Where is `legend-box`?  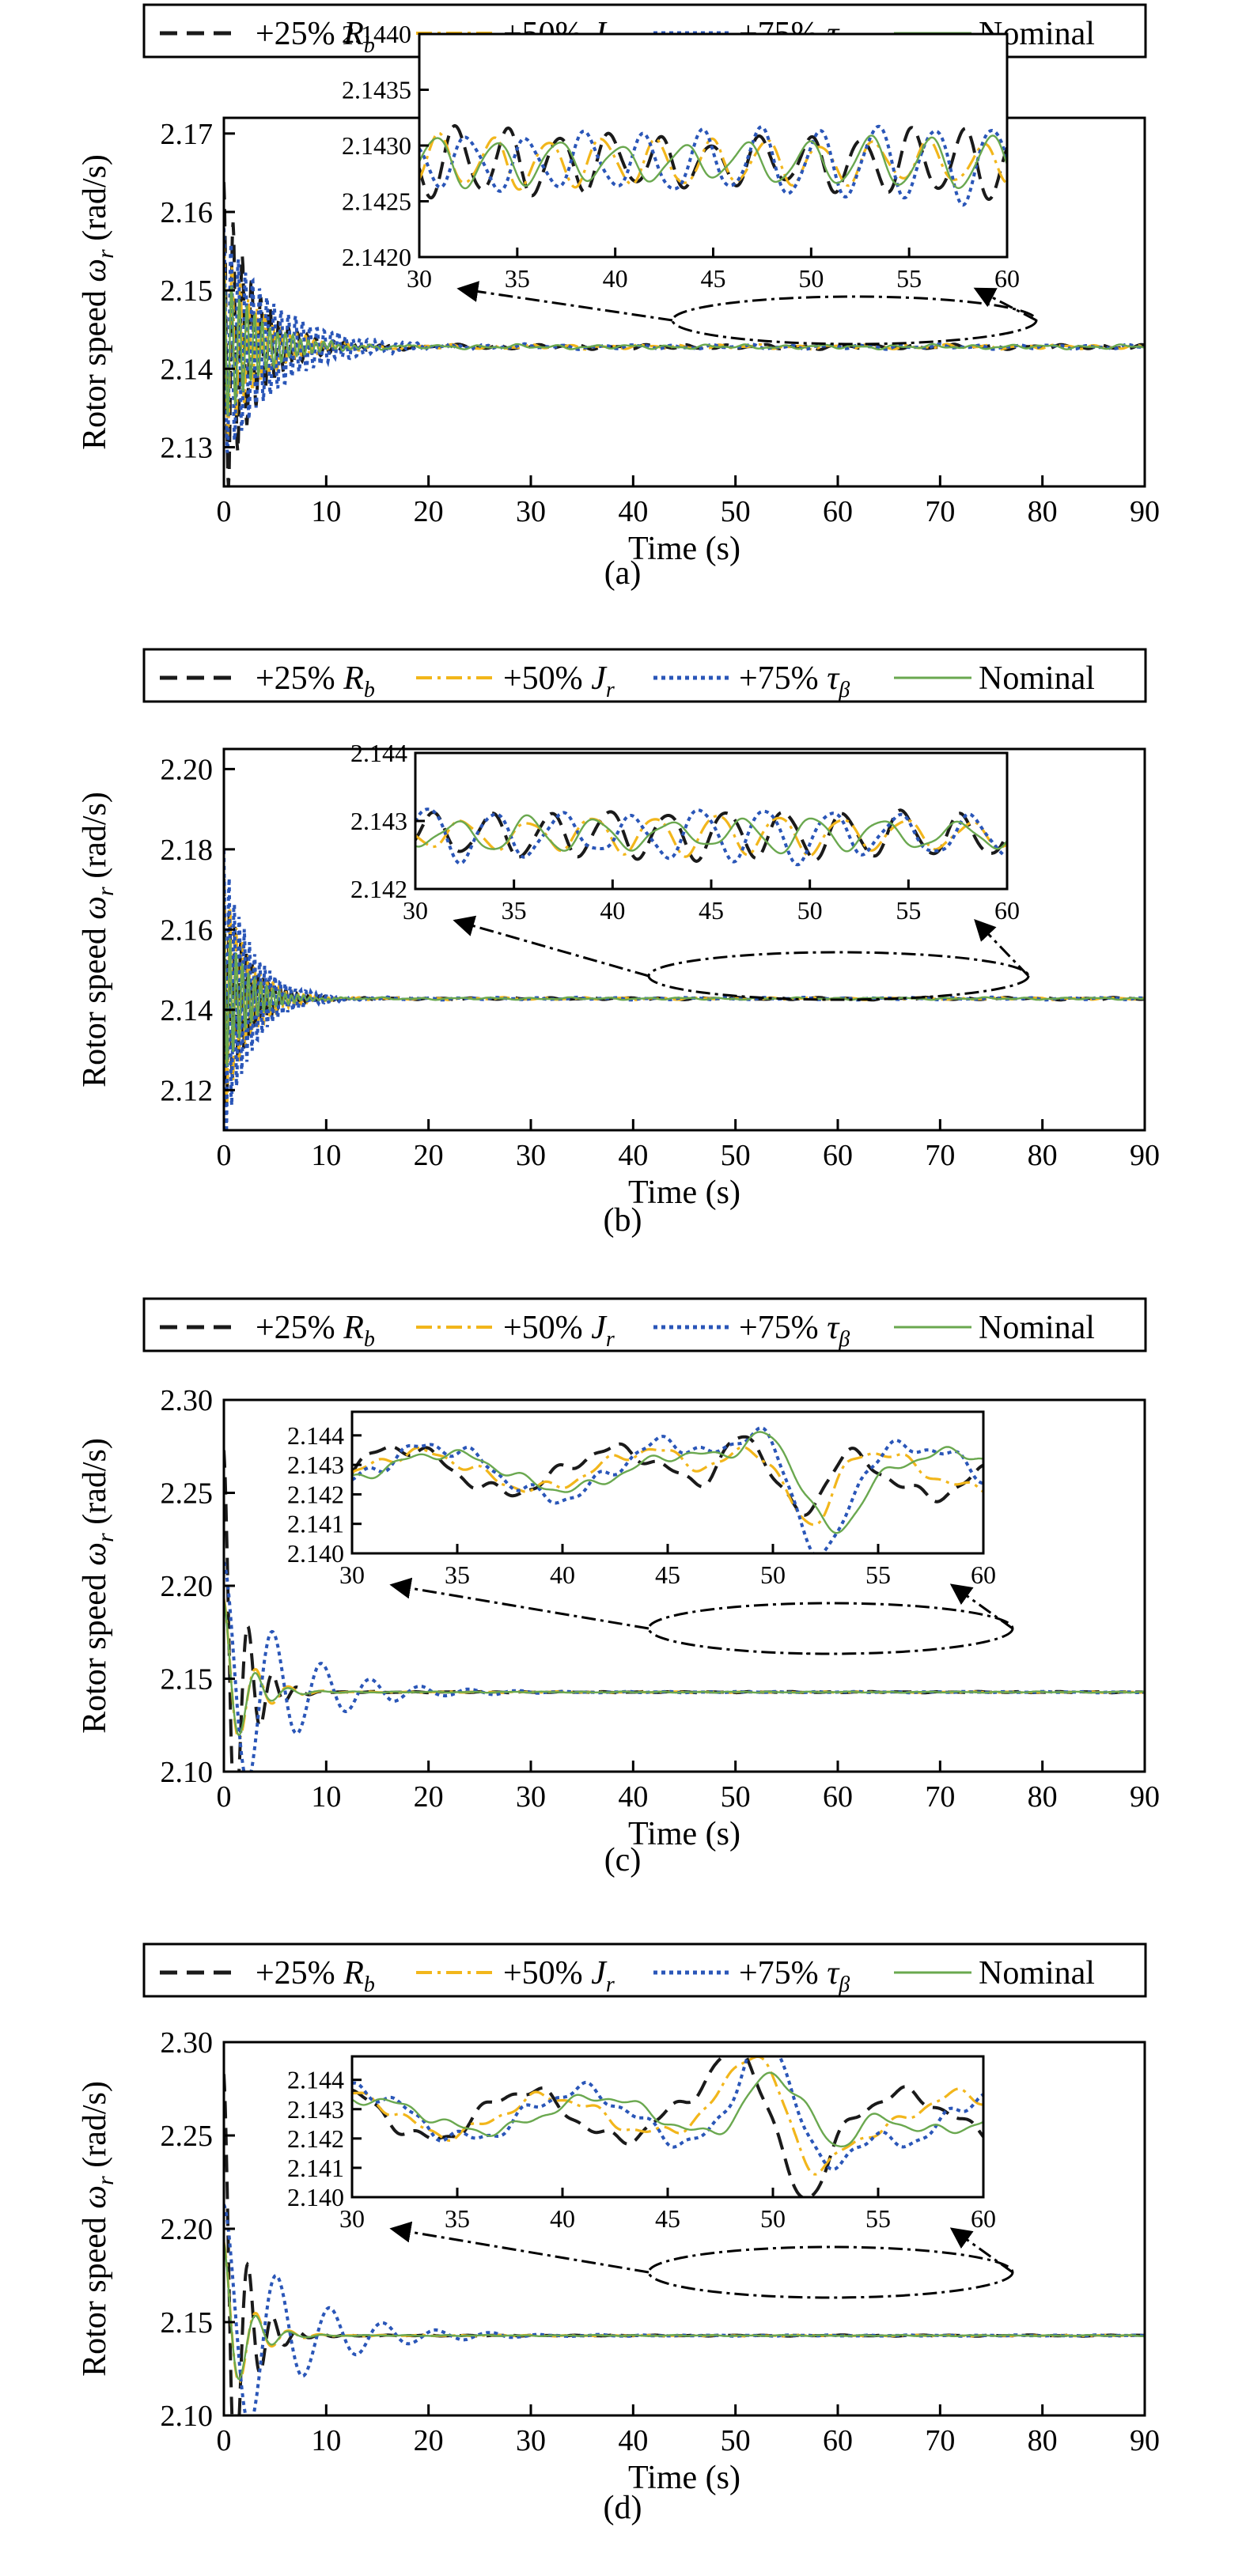 legend-box is located at coordinates (645, 676).